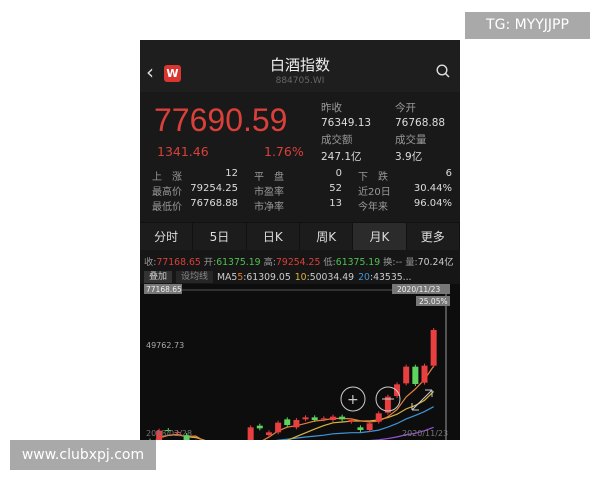 The width and height of the screenshot is (600, 480). Describe the element at coordinates (214, 188) in the screenshot. I see `stat-value: 79254.25` at that location.